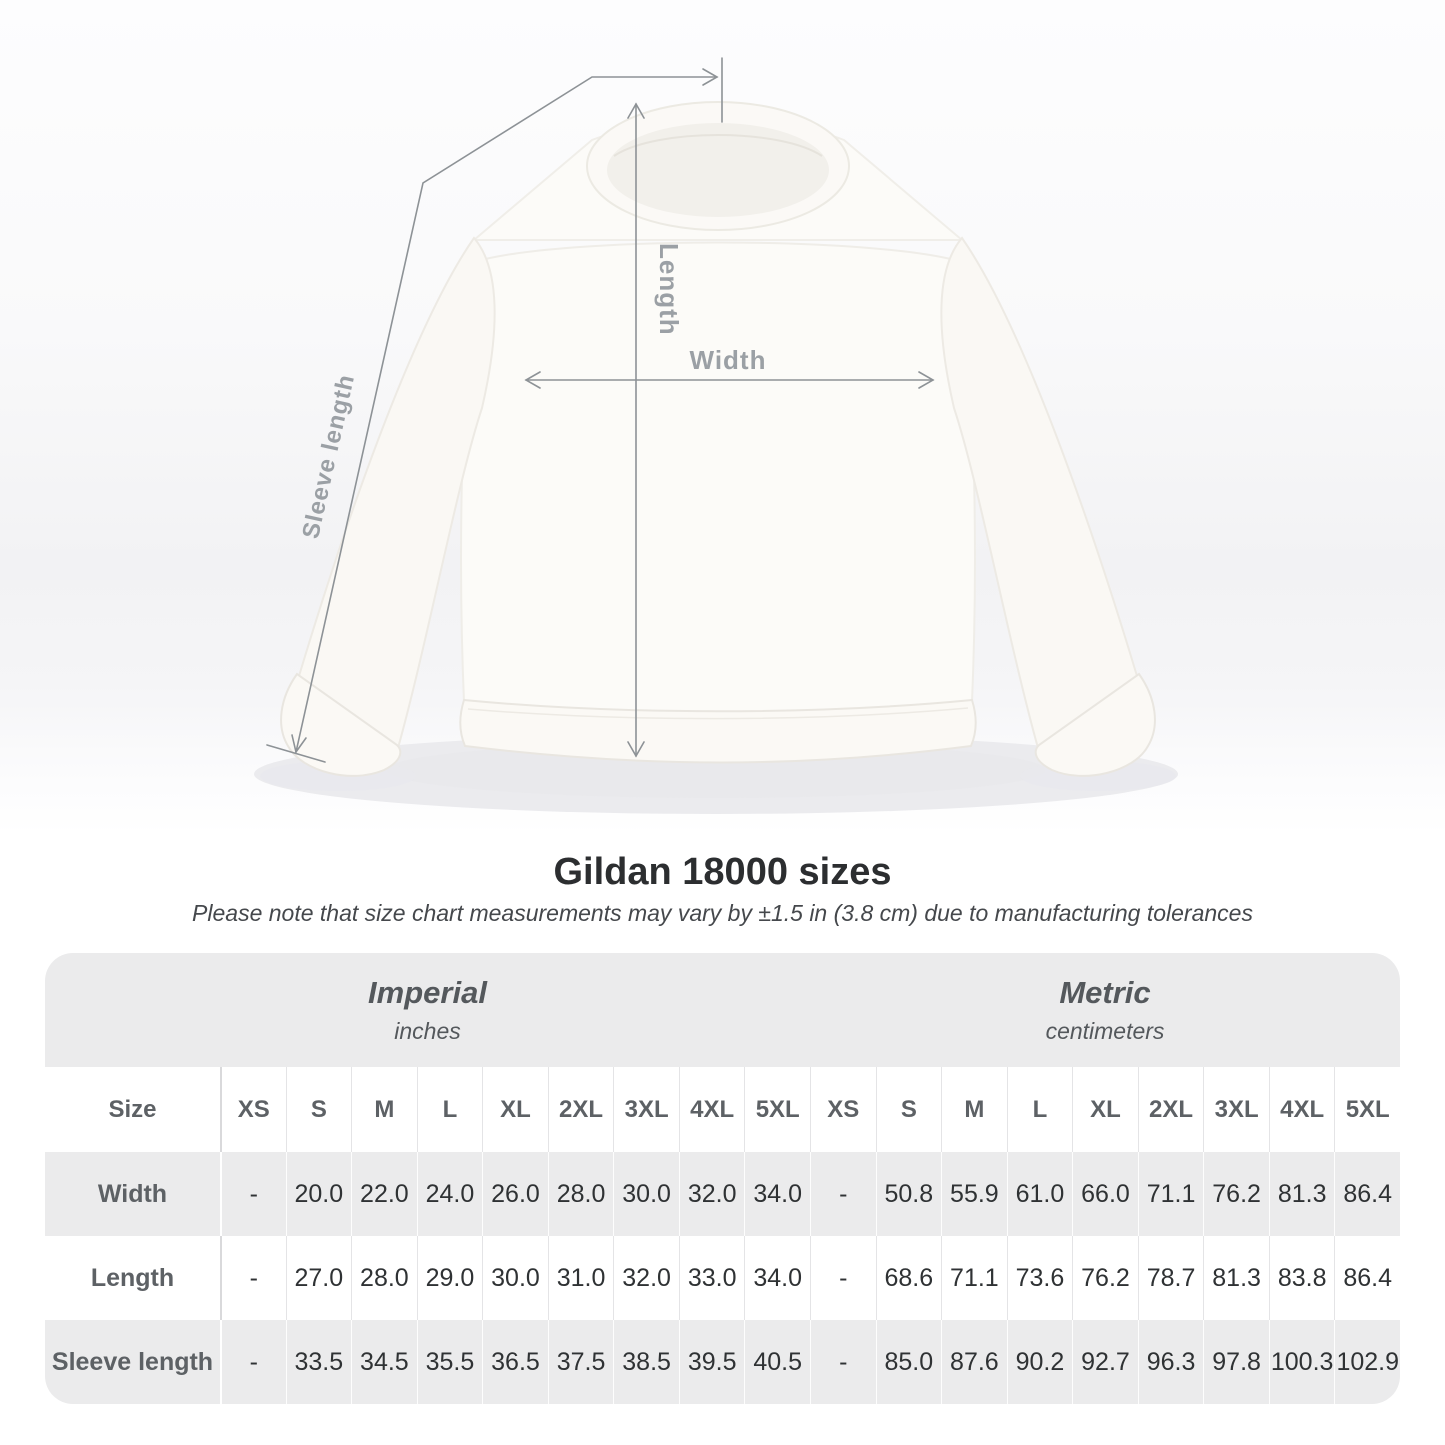 The image size is (1445, 1445). What do you see at coordinates (728, 360) in the screenshot?
I see `width-label: Width` at bounding box center [728, 360].